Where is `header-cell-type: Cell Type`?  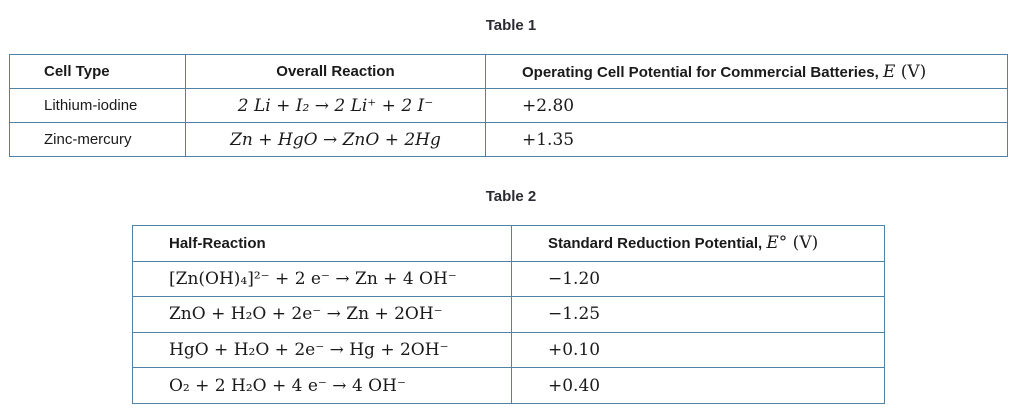 header-cell-type: Cell Type is located at coordinates (97, 71).